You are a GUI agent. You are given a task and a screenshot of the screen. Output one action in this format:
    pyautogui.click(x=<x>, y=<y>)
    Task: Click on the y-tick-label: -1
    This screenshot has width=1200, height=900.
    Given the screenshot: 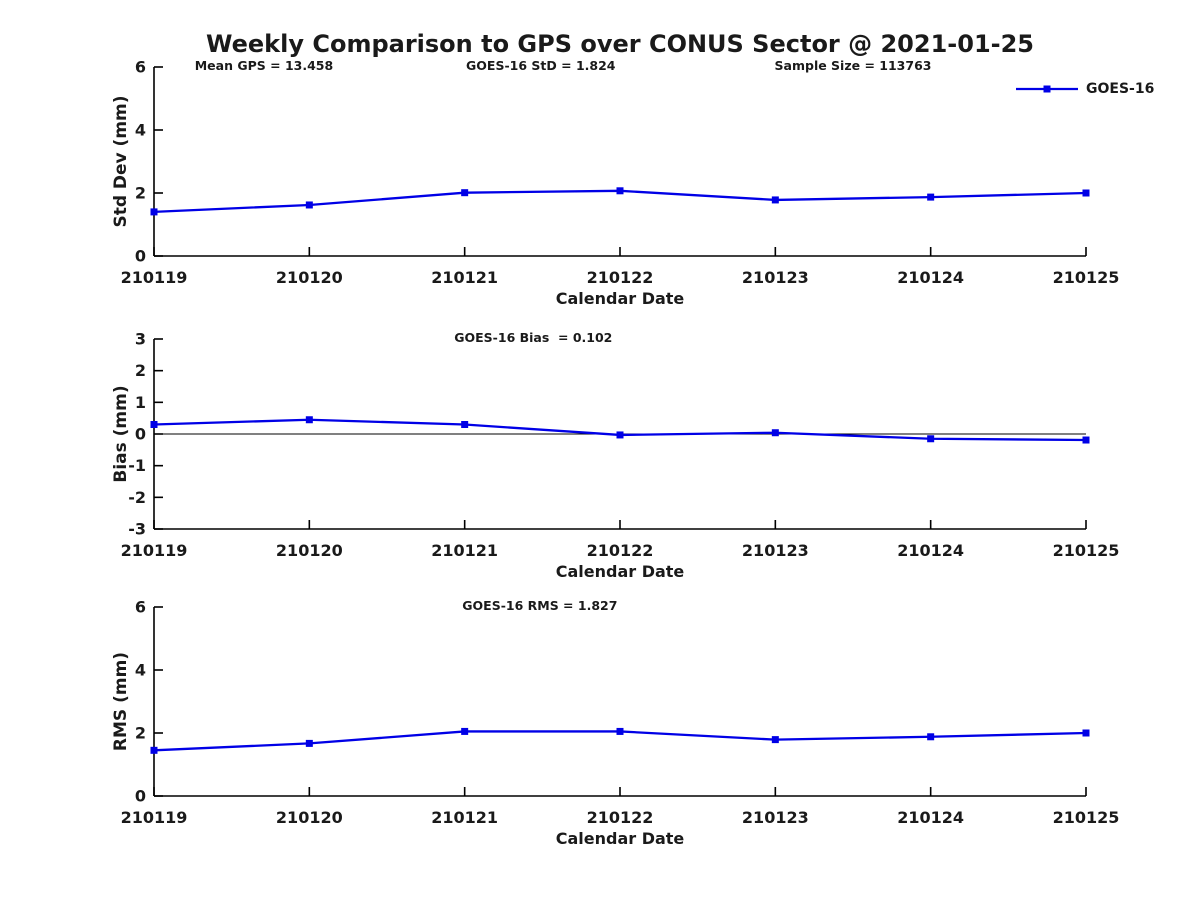 What is the action you would take?
    pyautogui.click(x=137, y=465)
    